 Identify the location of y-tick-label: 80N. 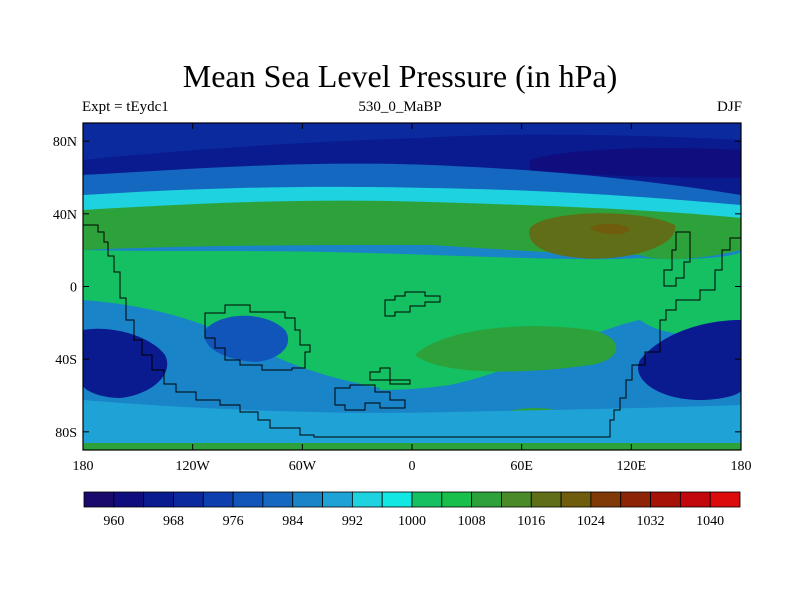
(65, 142).